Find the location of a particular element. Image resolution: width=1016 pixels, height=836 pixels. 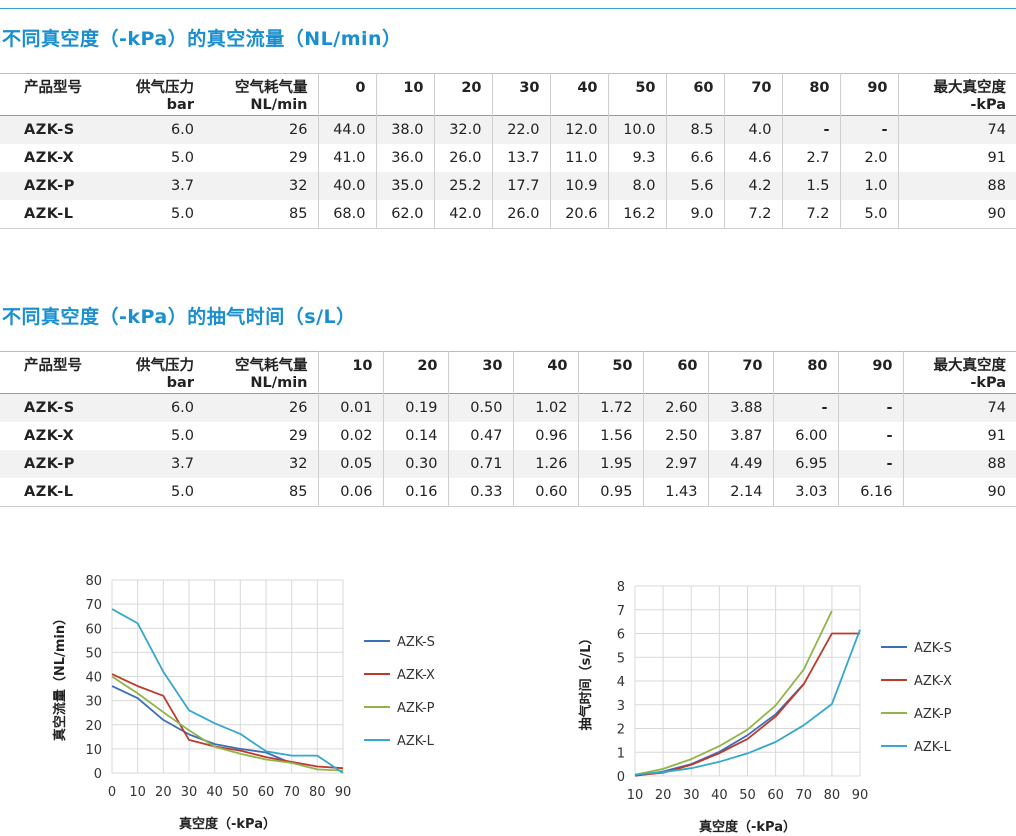

value-cell: 32.0 is located at coordinates (463, 129).